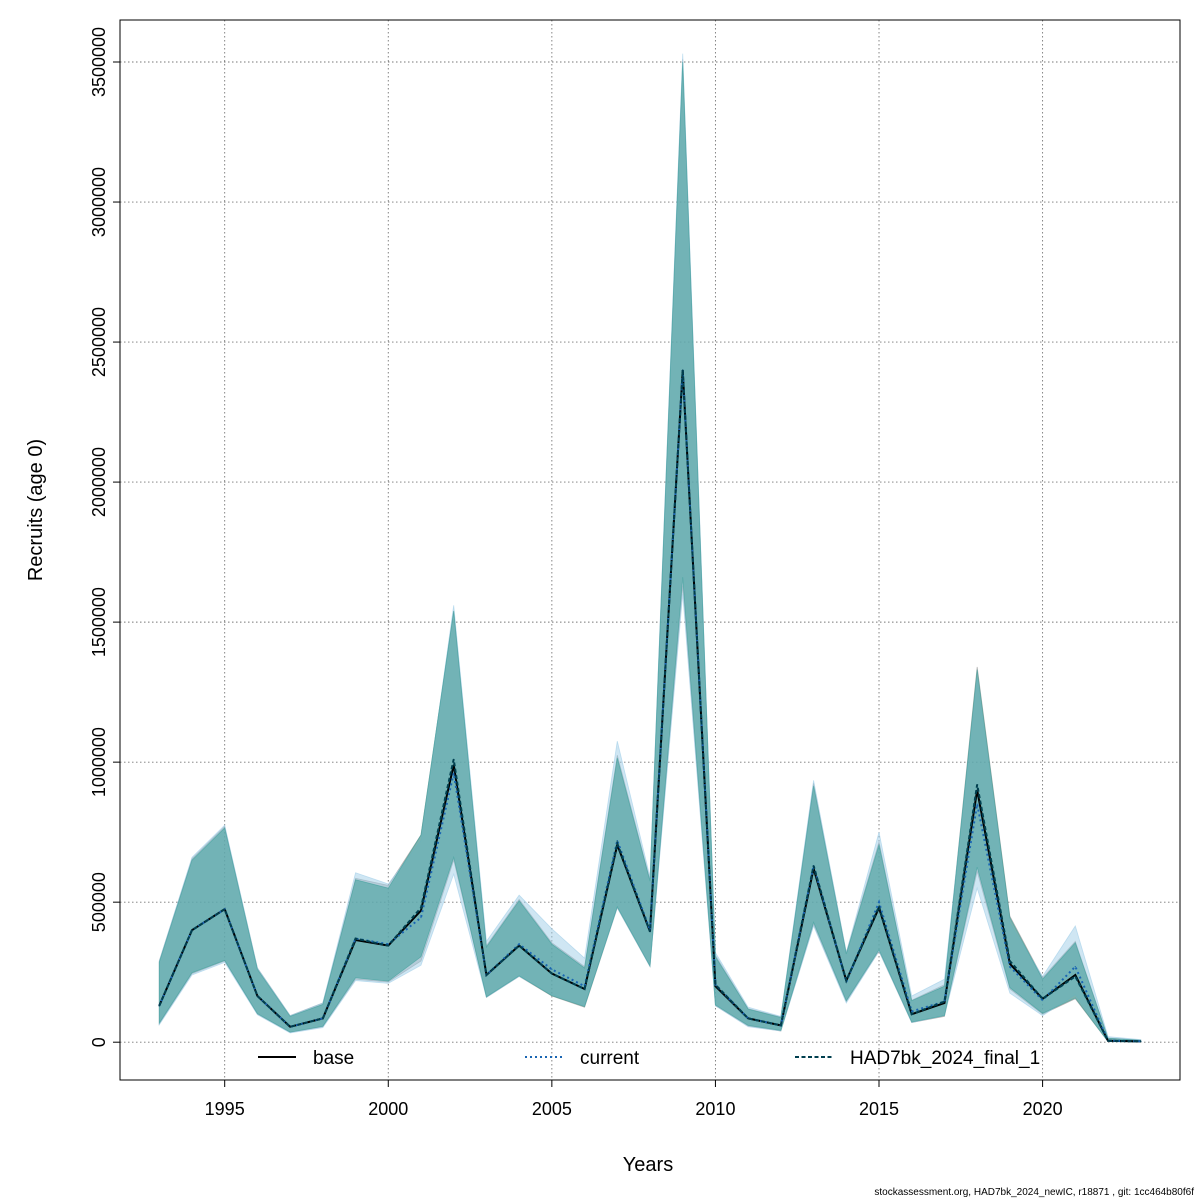  Describe the element at coordinates (648, 1165) in the screenshot. I see `x-axis-title: Years` at that location.